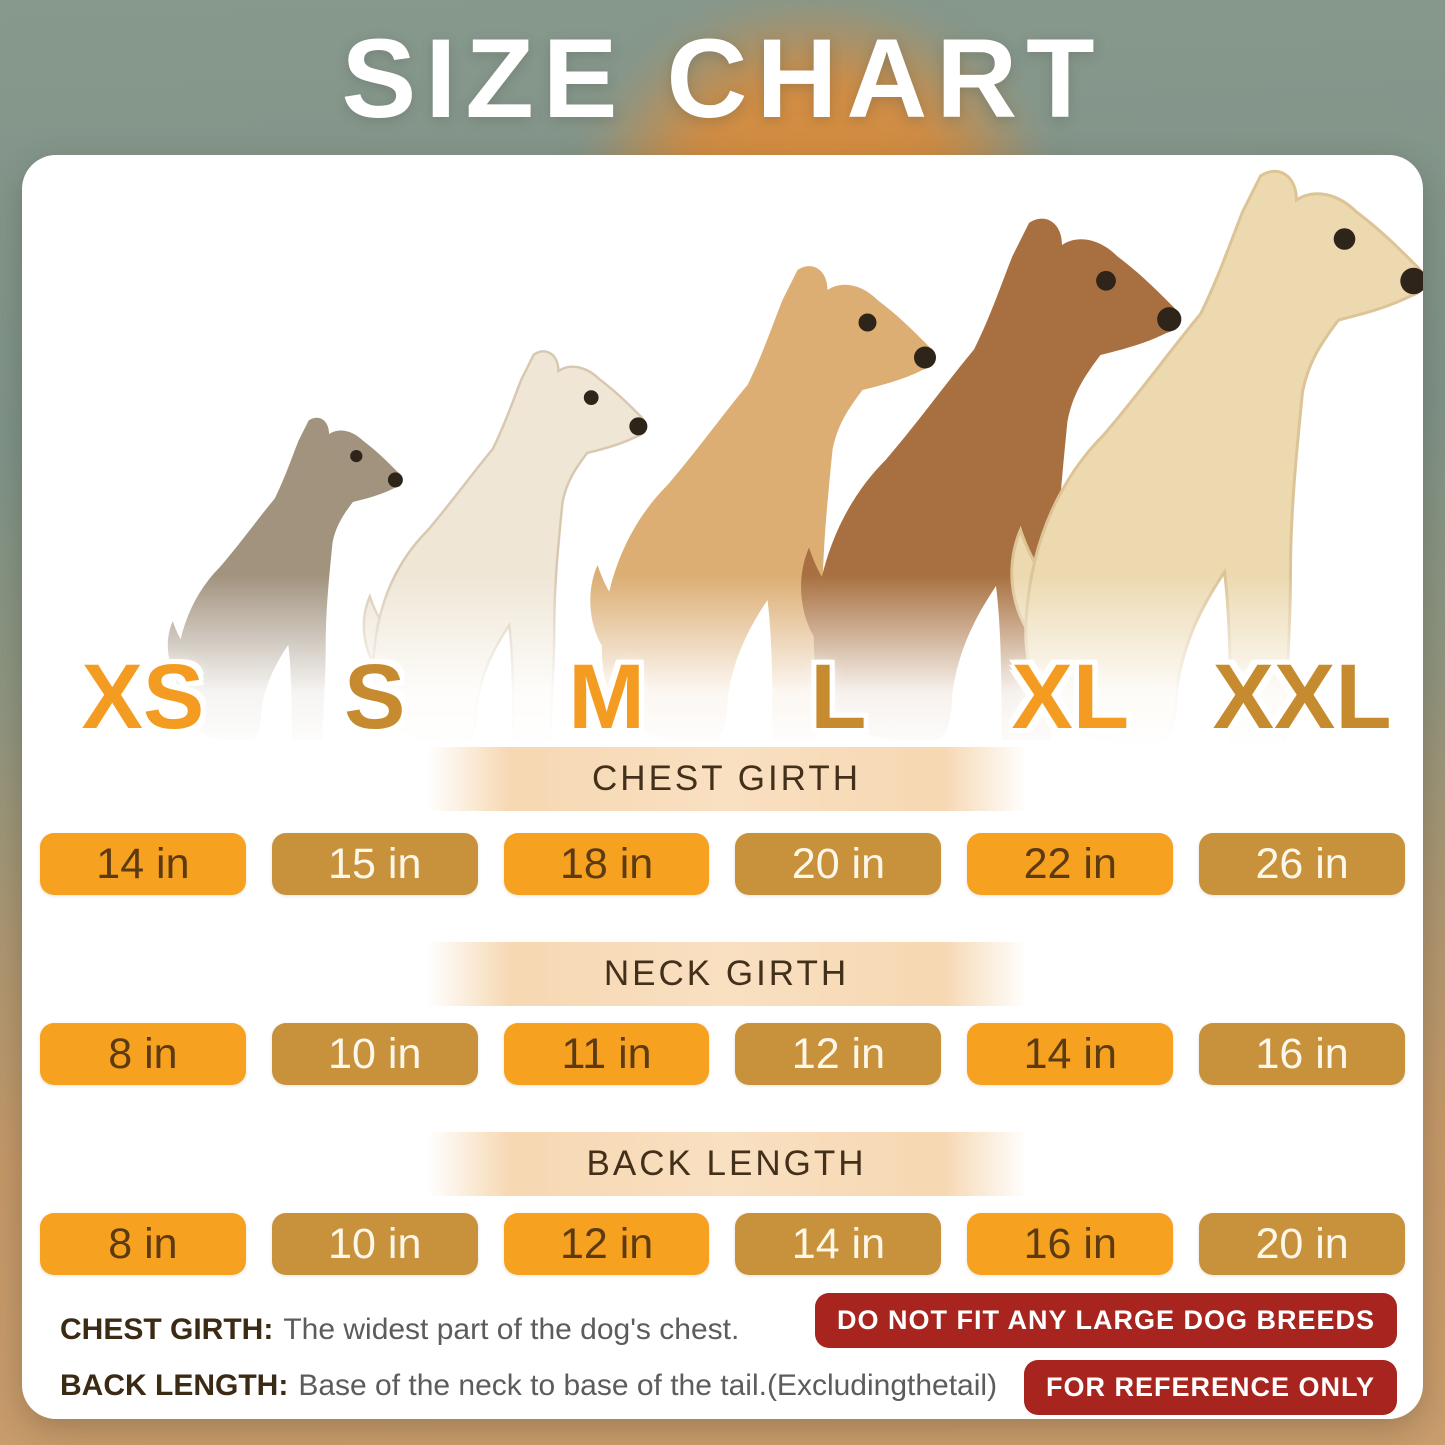 This screenshot has height=1445, width=1445. Describe the element at coordinates (285, 578) in the screenshot. I see `dog-xs-icon` at that location.